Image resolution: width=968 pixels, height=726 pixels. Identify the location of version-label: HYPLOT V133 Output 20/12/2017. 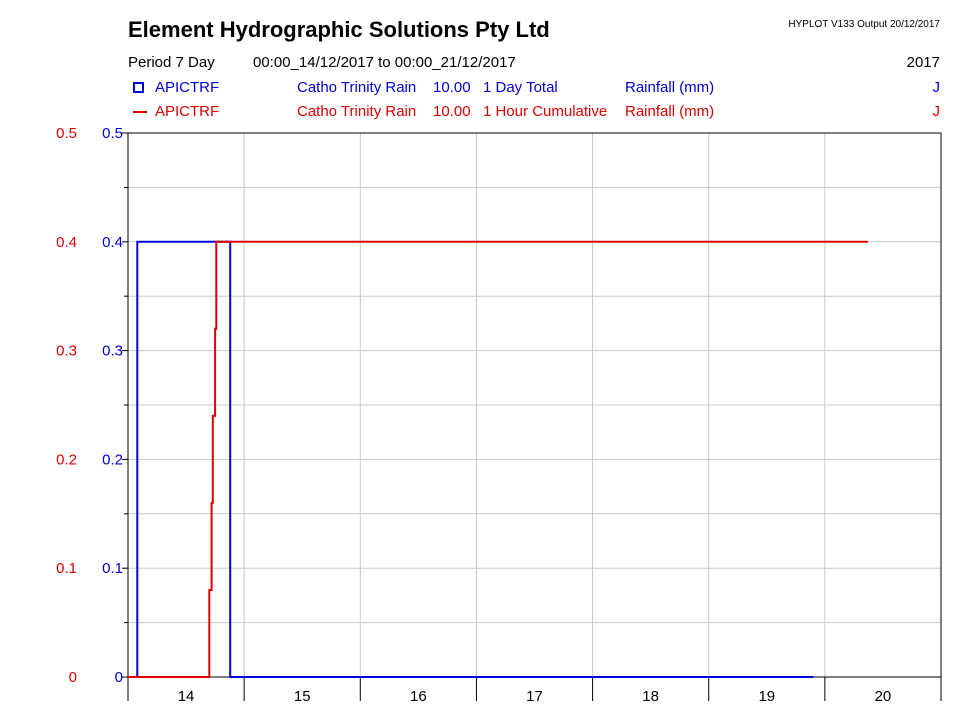
(864, 24).